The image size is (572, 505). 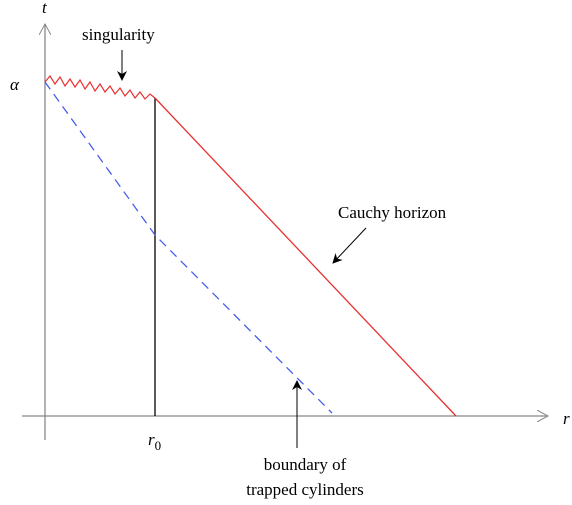 I want to click on alpha-label: α, so click(x=15, y=84).